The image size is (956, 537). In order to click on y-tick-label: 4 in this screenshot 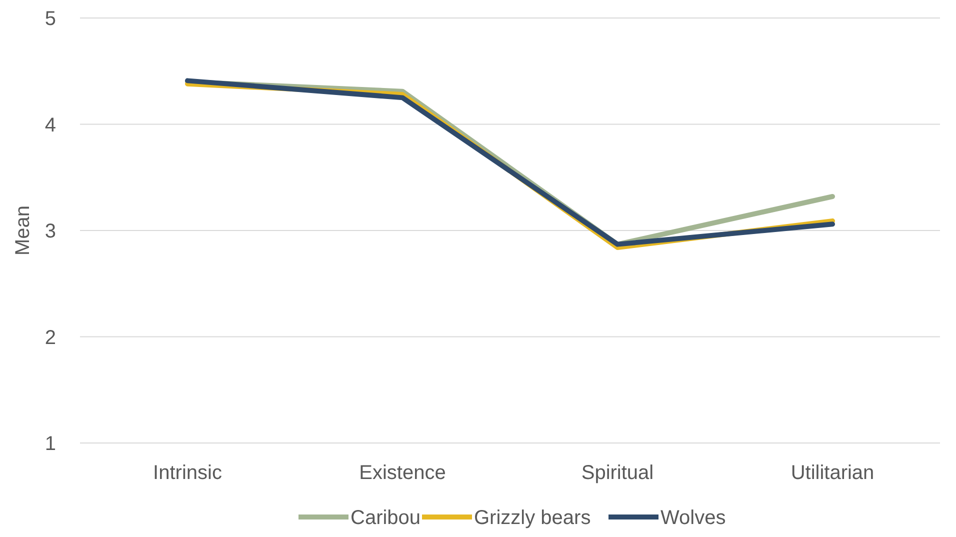, I will do `click(50, 125)`.